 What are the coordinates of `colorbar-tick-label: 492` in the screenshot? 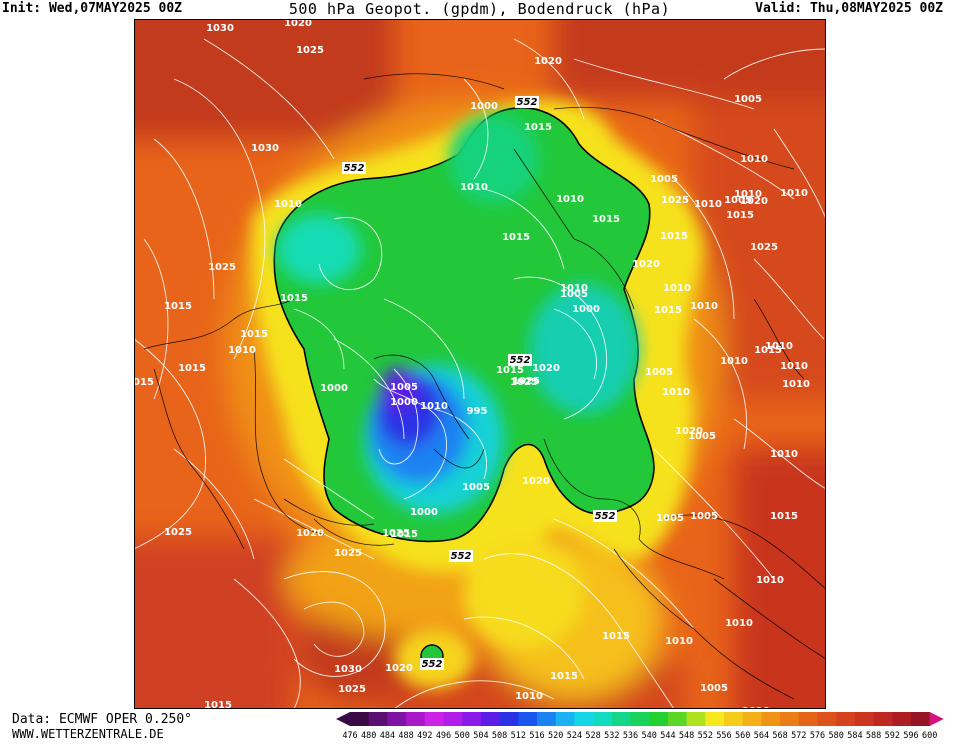 It's located at (424, 736).